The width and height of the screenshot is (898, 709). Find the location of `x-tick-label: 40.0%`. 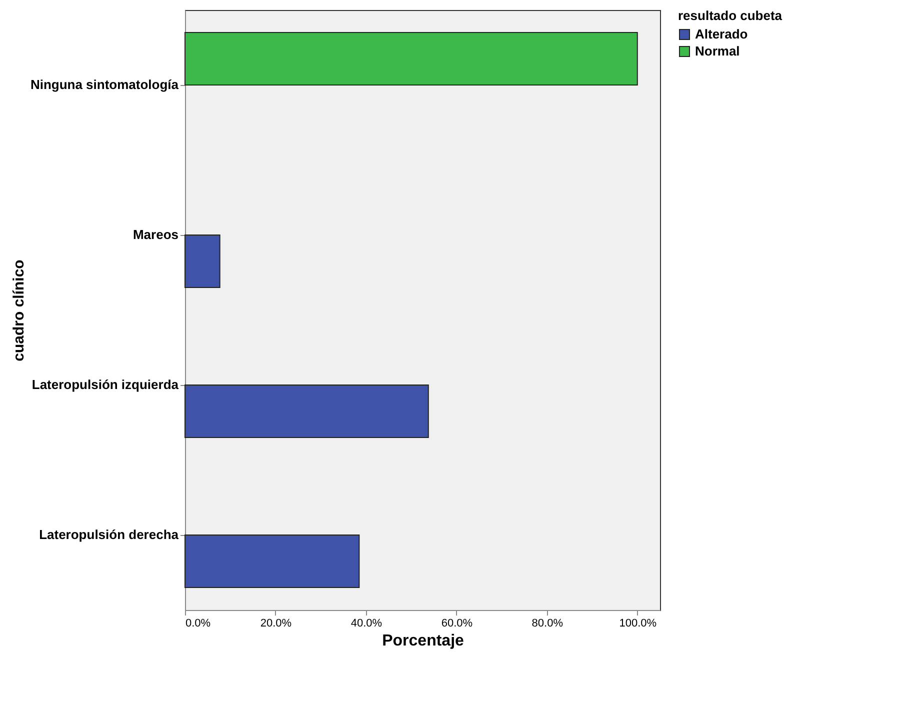

x-tick-label: 40.0% is located at coordinates (366, 624).